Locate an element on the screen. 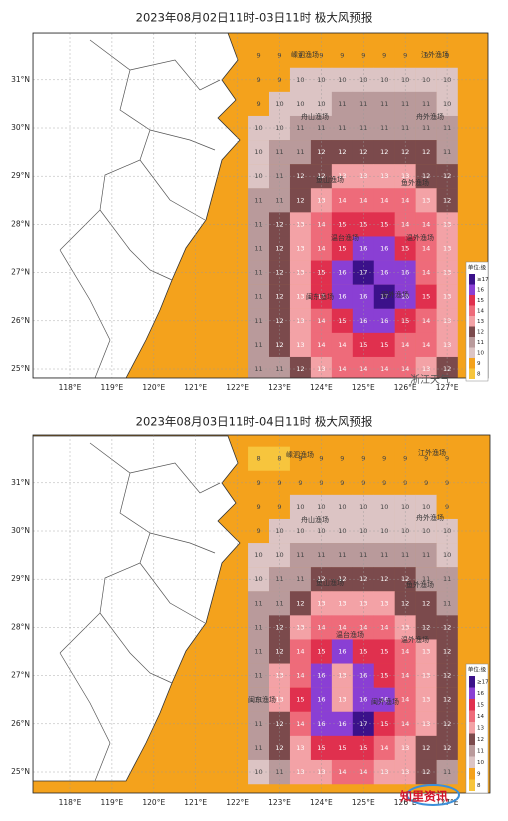 The width and height of the screenshot is (508, 821). wind-value: 8 is located at coordinates (279, 459).